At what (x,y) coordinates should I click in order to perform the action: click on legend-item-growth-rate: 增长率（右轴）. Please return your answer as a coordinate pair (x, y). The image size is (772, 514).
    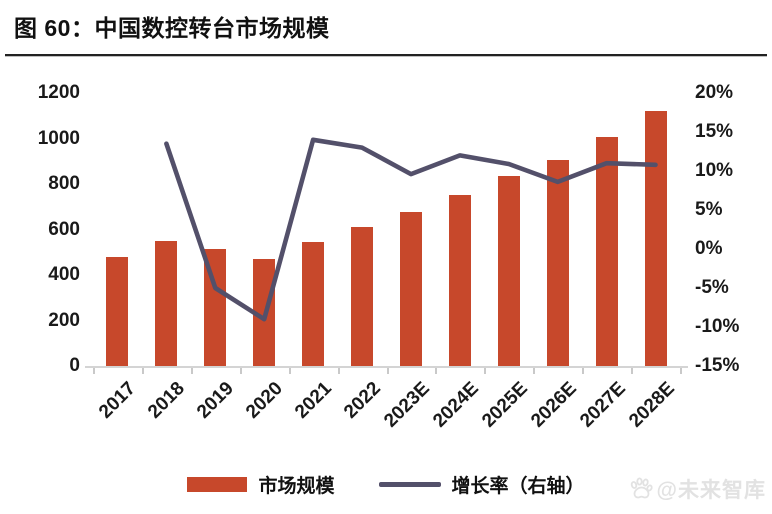
    Looking at the image, I should click on (481, 484).